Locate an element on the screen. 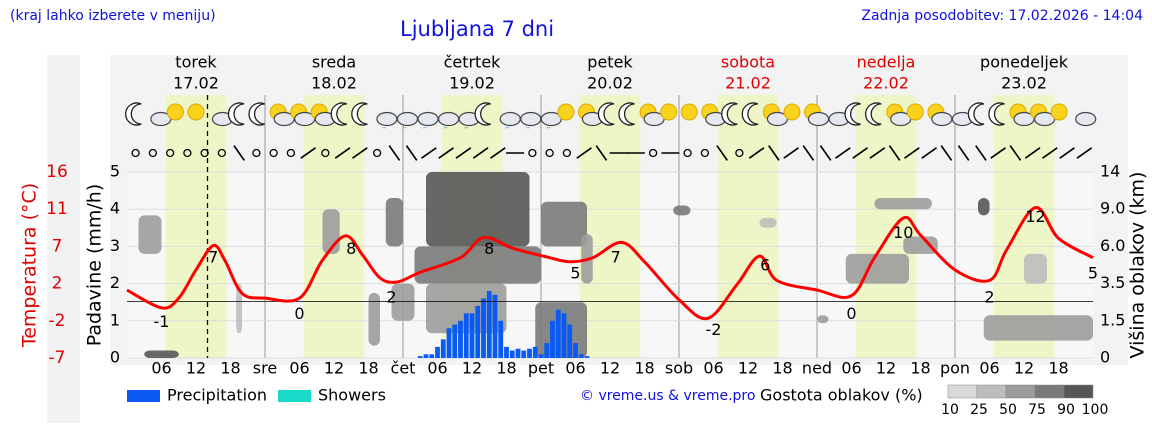 This screenshot has width=1152, height=443. temperature-label: 7 is located at coordinates (616, 256).